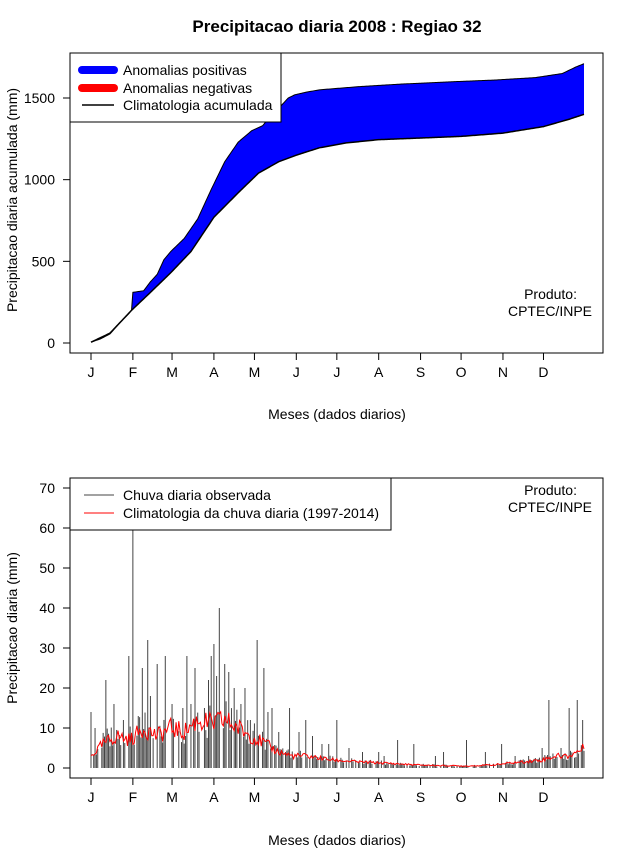 The width and height of the screenshot is (640, 850). Describe the element at coordinates (197, 495) in the screenshot. I see `legend-label-observed: Chuva diaria observada` at that location.